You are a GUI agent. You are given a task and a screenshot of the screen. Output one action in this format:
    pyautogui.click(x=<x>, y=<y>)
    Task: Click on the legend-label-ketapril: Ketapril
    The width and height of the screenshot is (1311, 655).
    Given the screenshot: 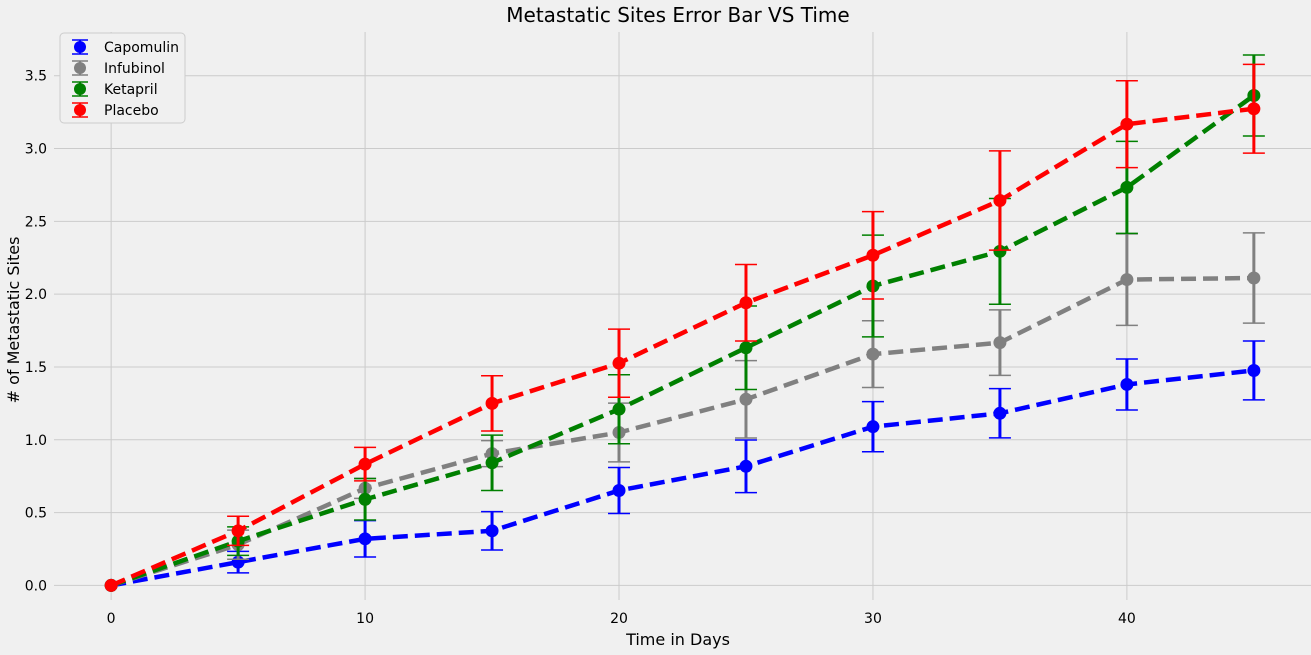 What is the action you would take?
    pyautogui.click(x=131, y=90)
    